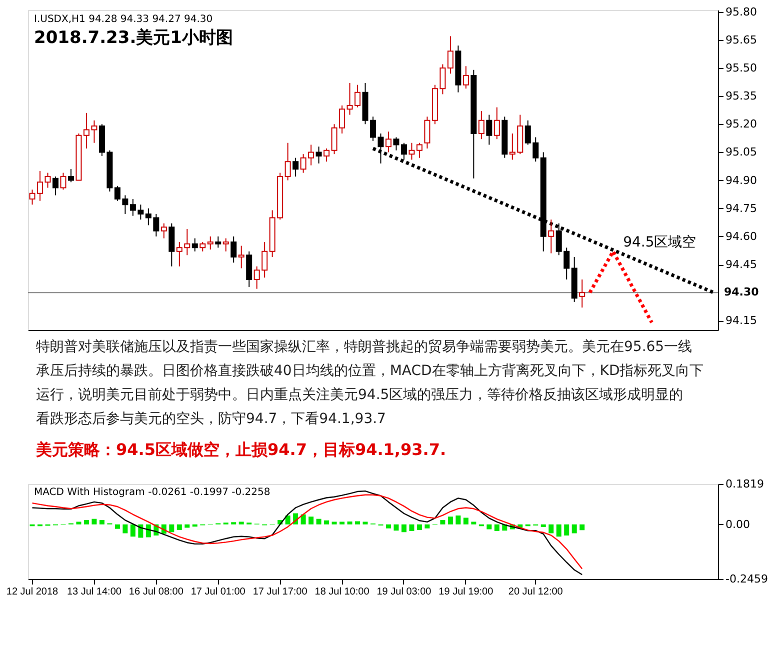  What do you see at coordinates (741, 96) in the screenshot?
I see `y-tick-label: 95.35` at bounding box center [741, 96].